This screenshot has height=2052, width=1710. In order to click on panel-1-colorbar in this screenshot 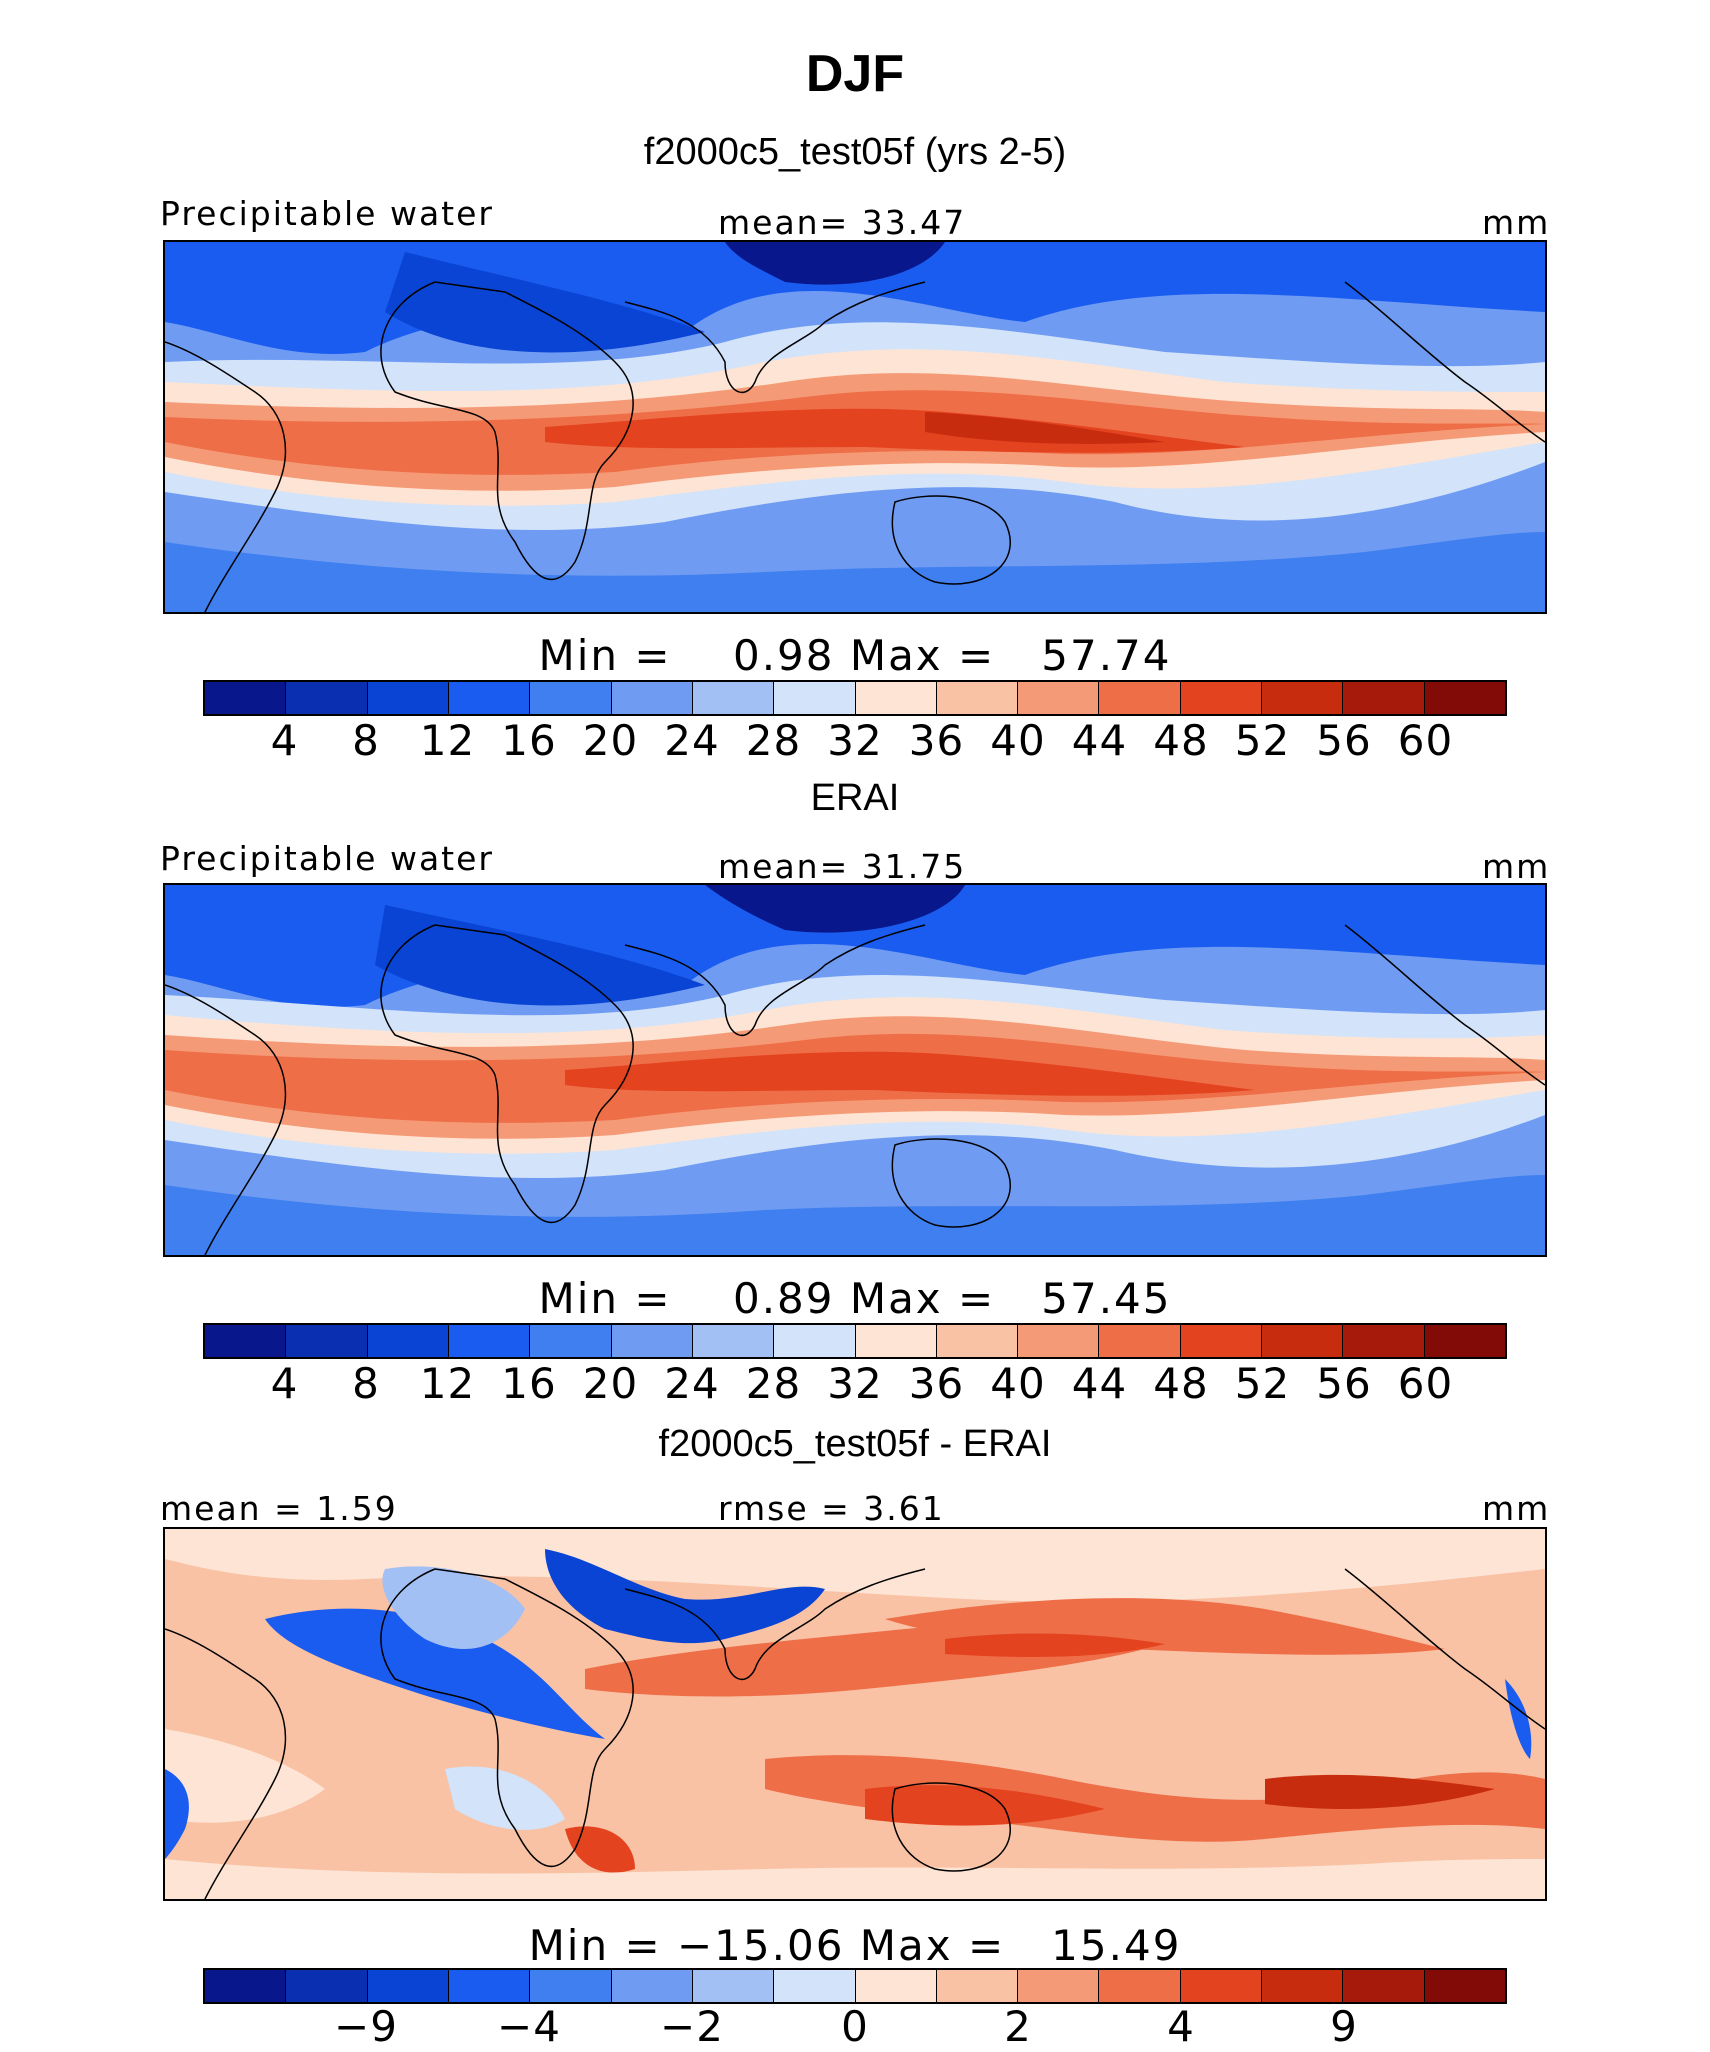, I will do `click(855, 698)`.